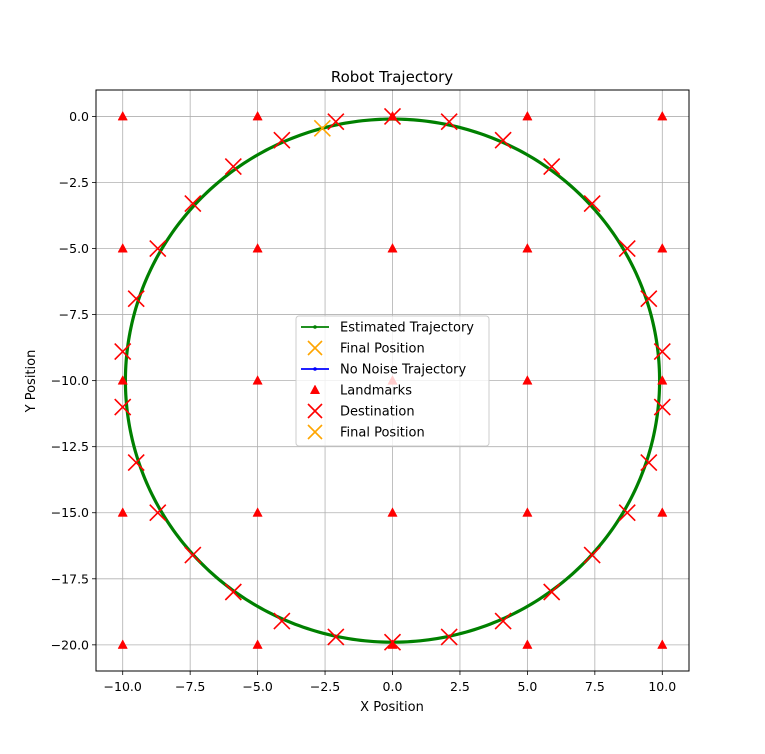 This screenshot has width=765, height=754. Describe the element at coordinates (527, 686) in the screenshot. I see `x-tick-label: 5.0` at that location.